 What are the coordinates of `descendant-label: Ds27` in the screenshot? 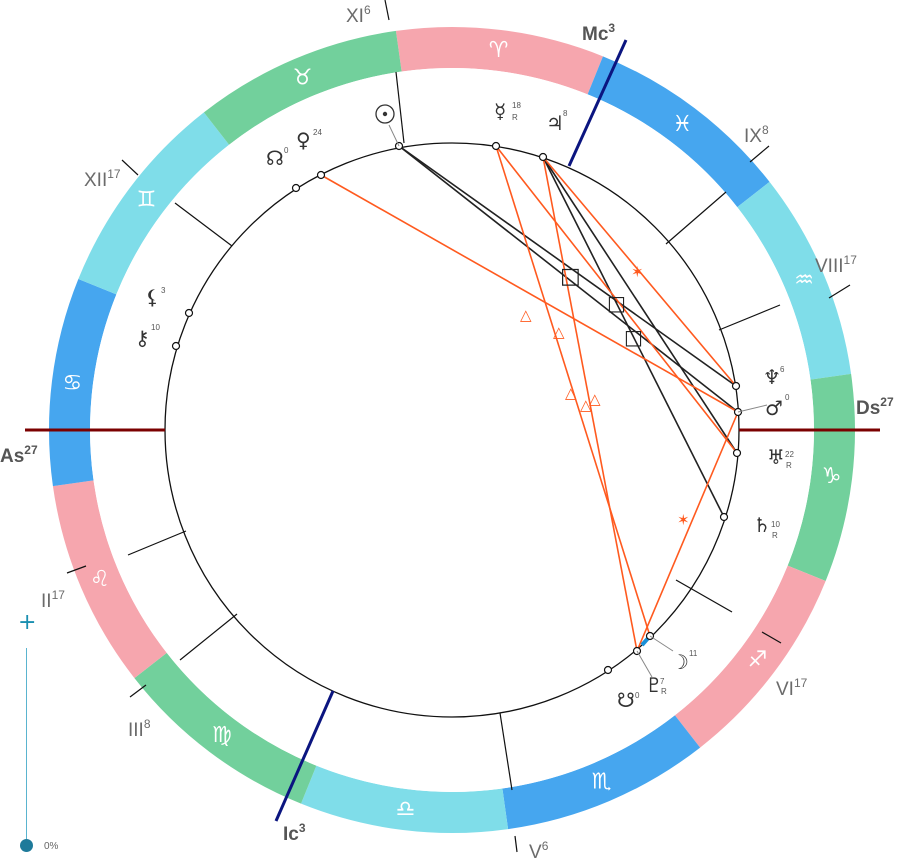 It's located at (875, 407).